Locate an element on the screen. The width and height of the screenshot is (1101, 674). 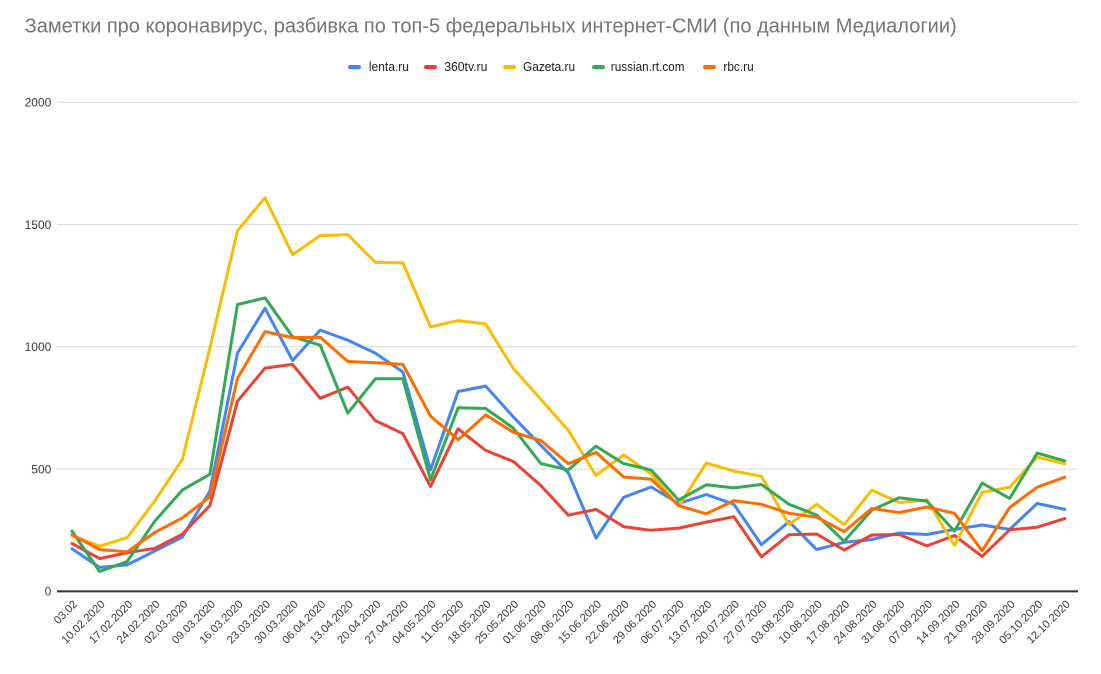
svg-text: 1500 is located at coordinates (38, 225).